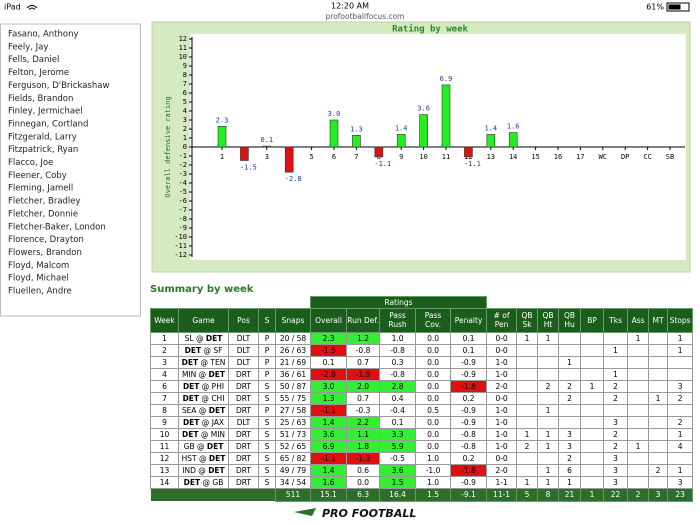 The image size is (700, 525). What do you see at coordinates (293, 434) in the screenshot?
I see `cell: 51 / 73` at bounding box center [293, 434].